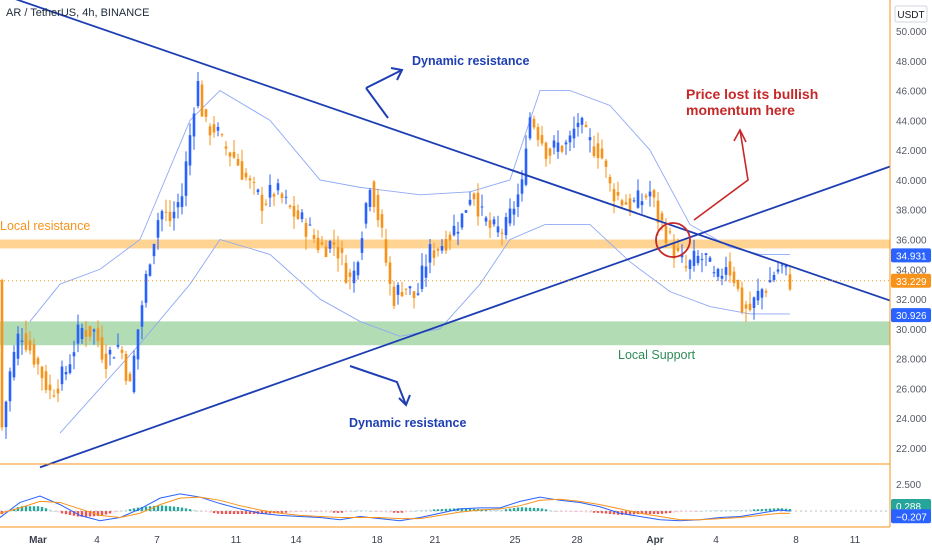 This screenshot has height=550, width=932. Describe the element at coordinates (377, 103) in the screenshot. I see `arrow-shaft-top` at that location.